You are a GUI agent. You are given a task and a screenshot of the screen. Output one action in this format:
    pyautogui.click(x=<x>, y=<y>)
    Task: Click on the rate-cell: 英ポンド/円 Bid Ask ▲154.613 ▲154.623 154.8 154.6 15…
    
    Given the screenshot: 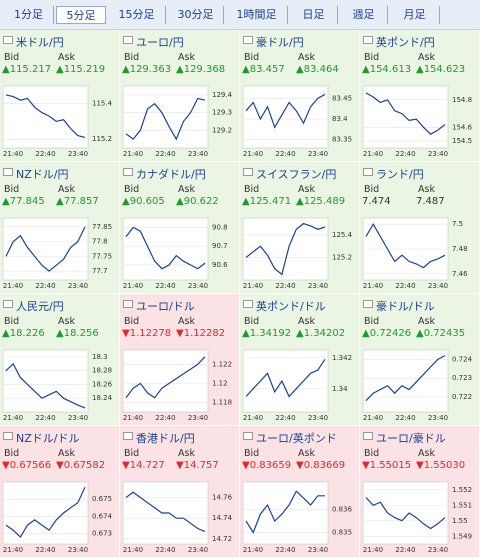 What is the action you would take?
    pyautogui.click(x=419, y=95)
    